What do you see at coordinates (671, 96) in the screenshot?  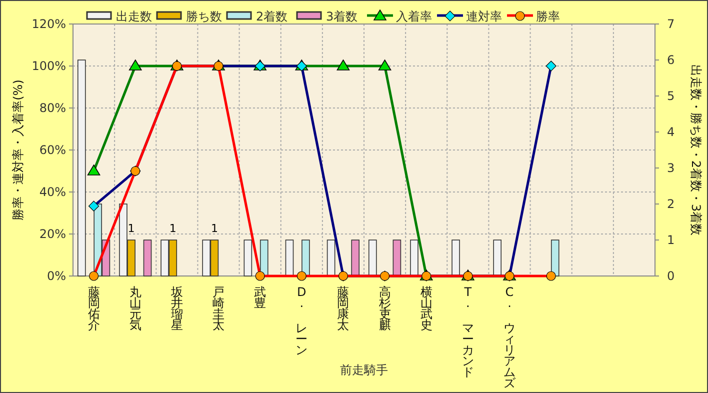 I see `y2-tick-label: 5` at bounding box center [671, 96].